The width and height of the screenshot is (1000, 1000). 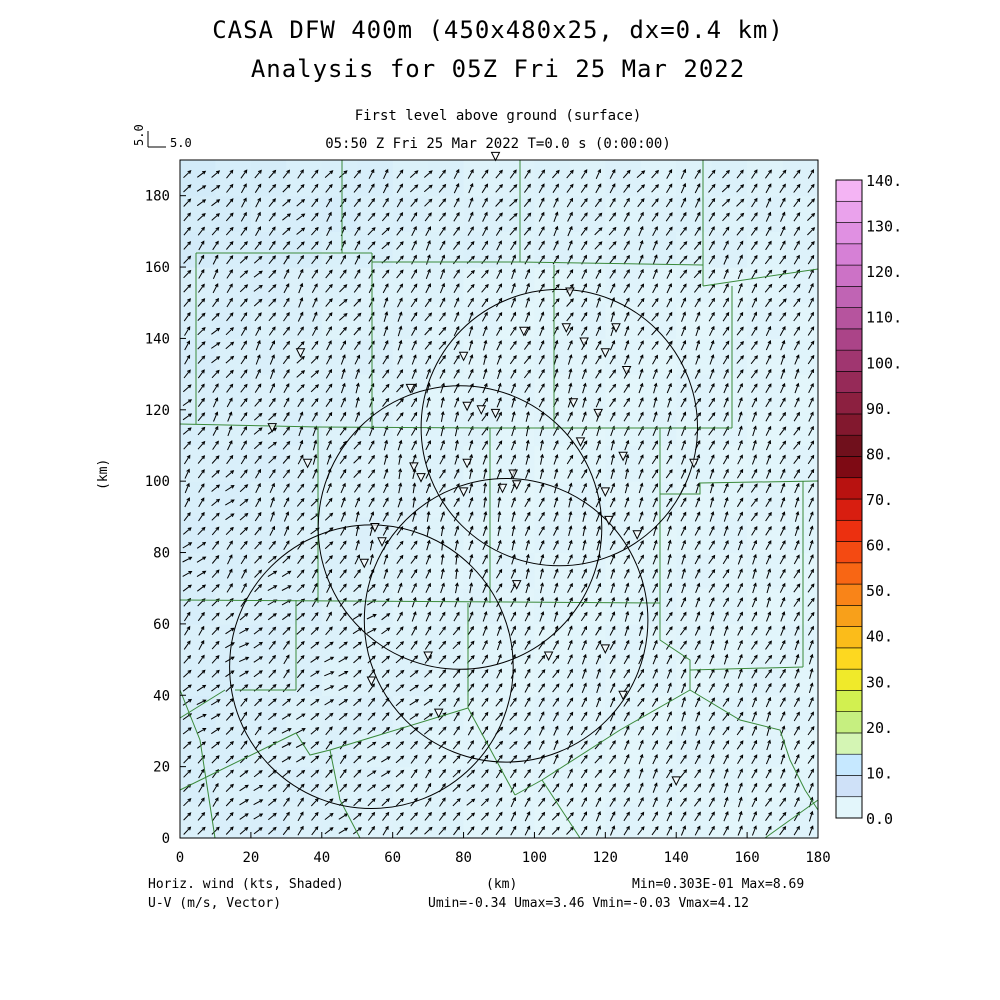 What do you see at coordinates (616, 735) in the screenshot?
I see `county-line` at bounding box center [616, 735].